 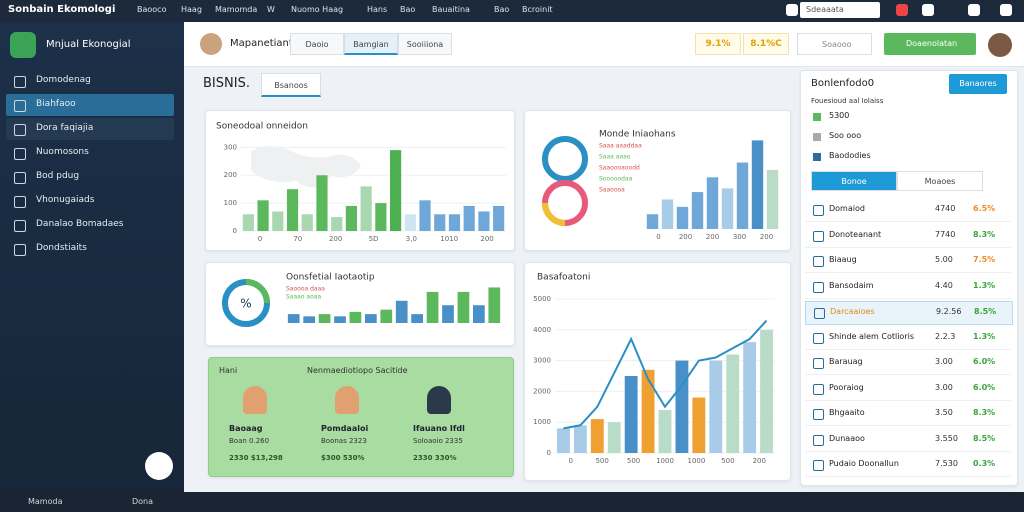 I want to click on menu-item: Dondstiaits, so click(x=61, y=248).